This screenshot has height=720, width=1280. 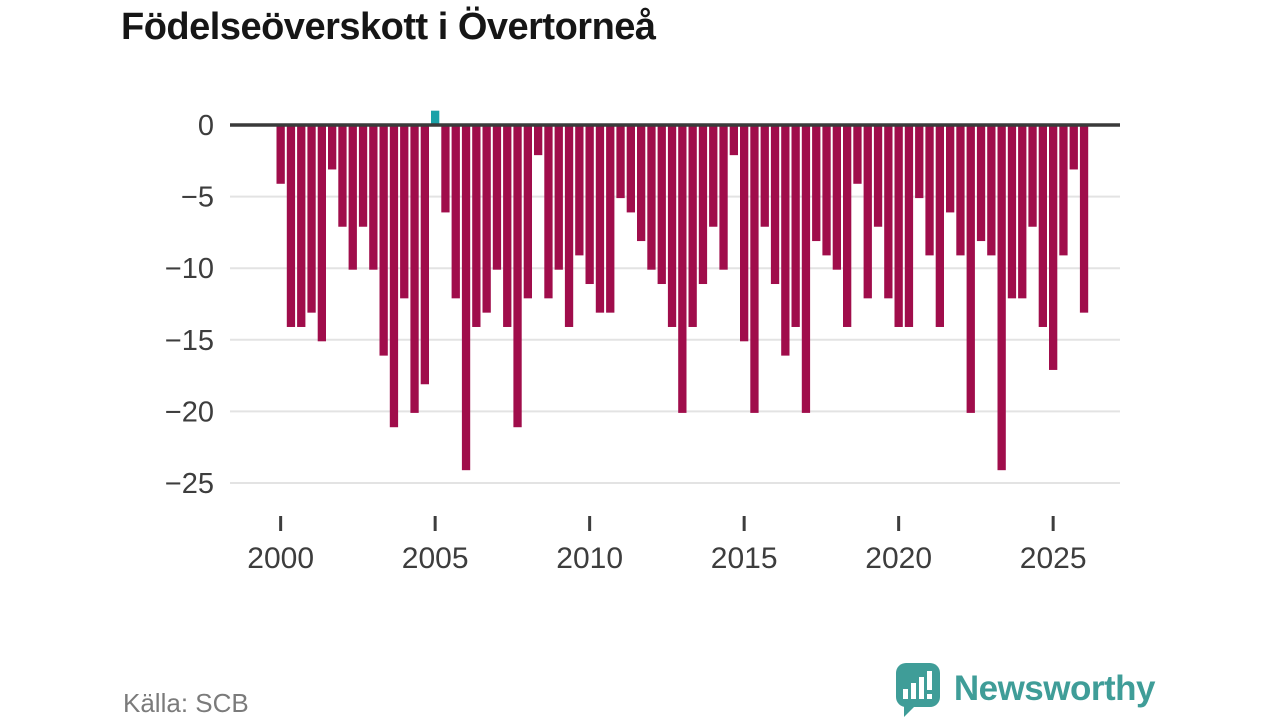 I want to click on page-title: Födelseöverskott i Övertorneå, so click(x=388, y=27).